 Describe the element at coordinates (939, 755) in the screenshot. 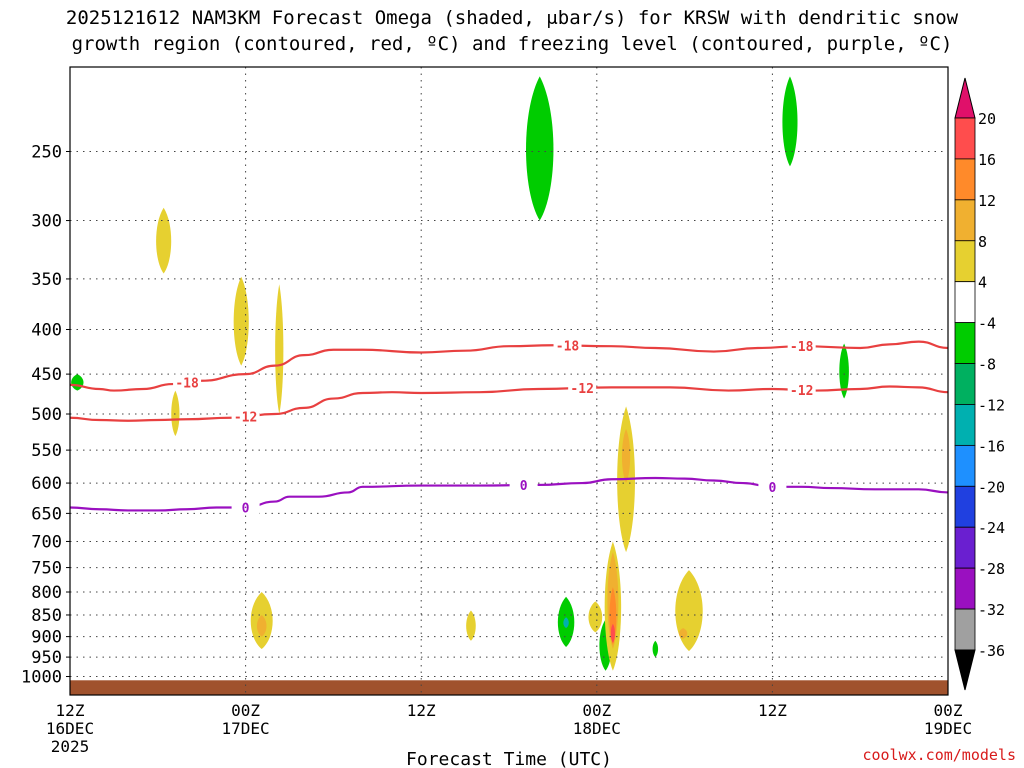

I see `site-credit: coolwx.com/models` at that location.